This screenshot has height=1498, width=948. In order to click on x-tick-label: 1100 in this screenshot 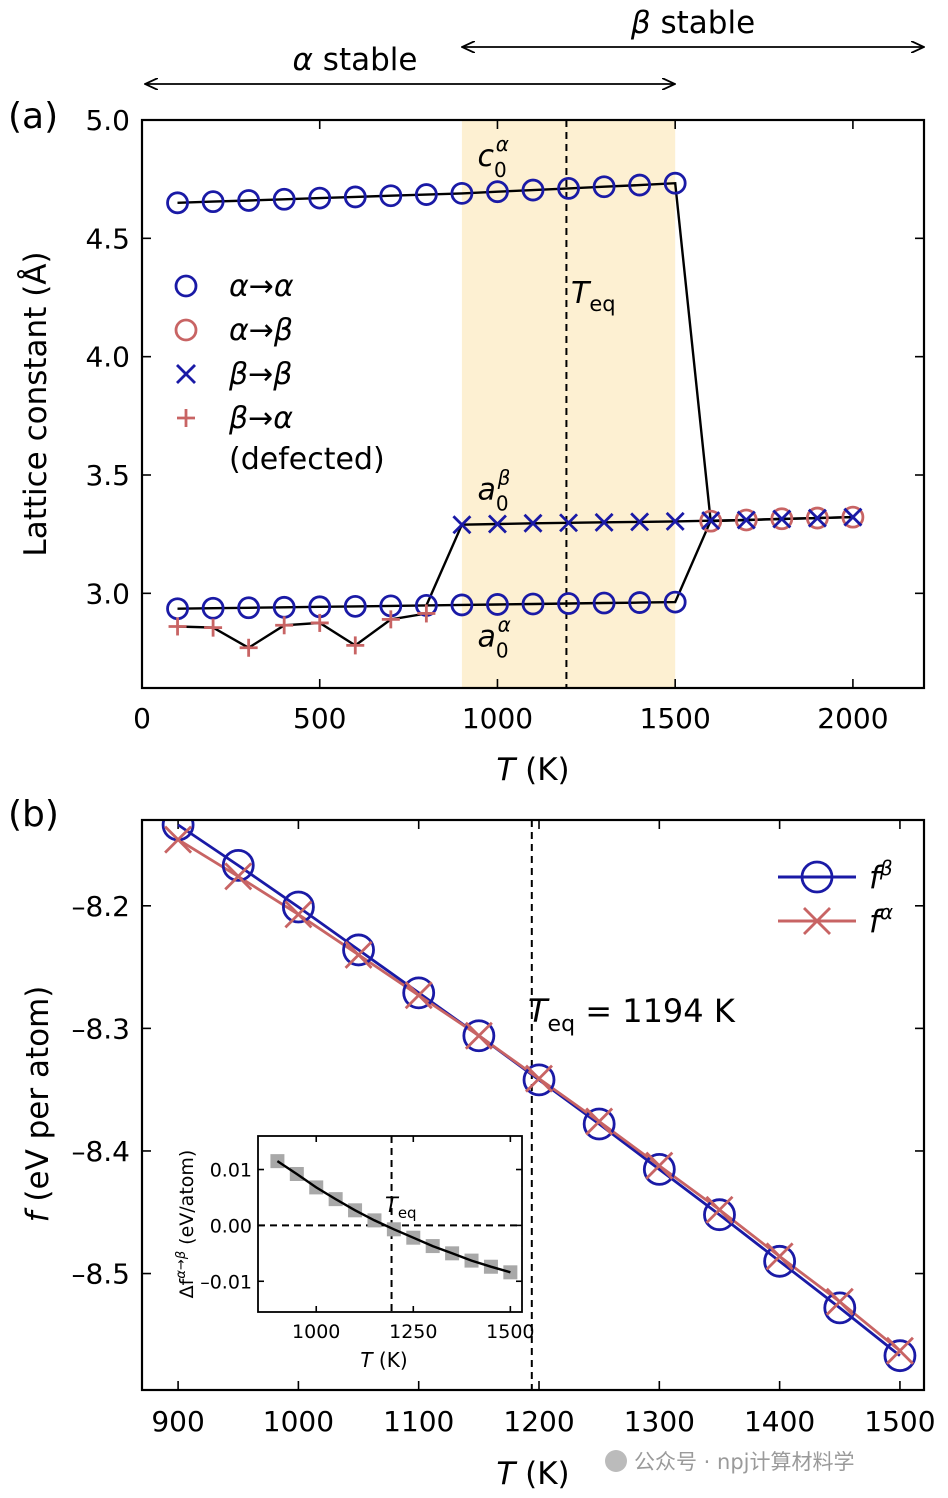, I will do `click(418, 1421)`.